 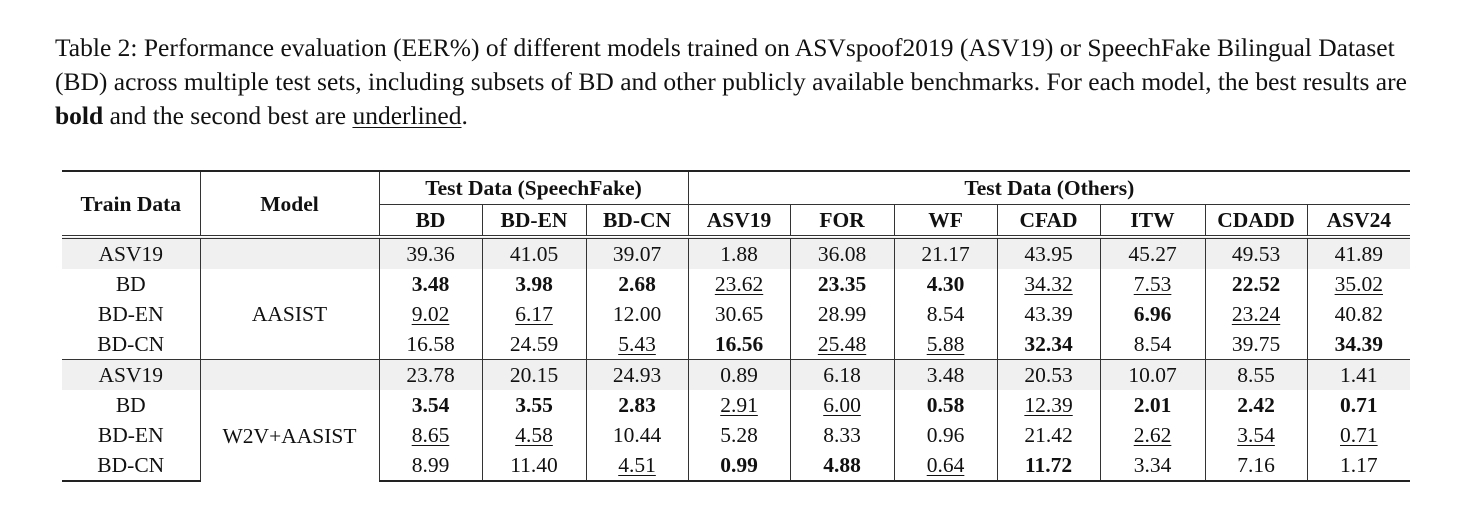 I want to click on metric-cell: 24.59, so click(x=534, y=344).